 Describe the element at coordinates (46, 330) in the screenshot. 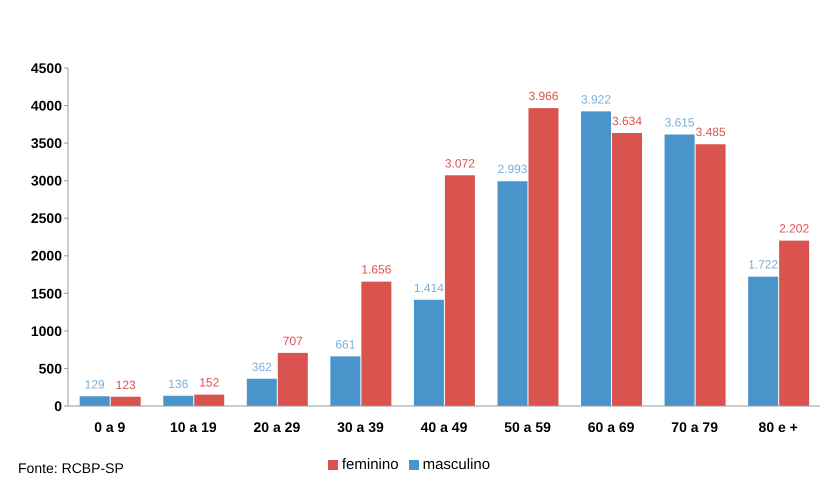

I see `y-tick-label: 1000` at that location.